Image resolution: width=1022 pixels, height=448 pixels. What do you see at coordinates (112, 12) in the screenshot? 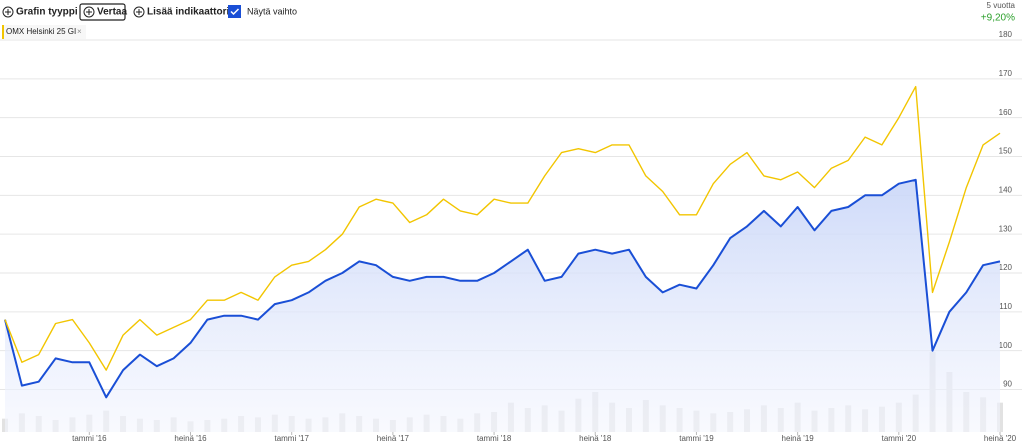
I see `compare-label: Vertaa` at bounding box center [112, 12].